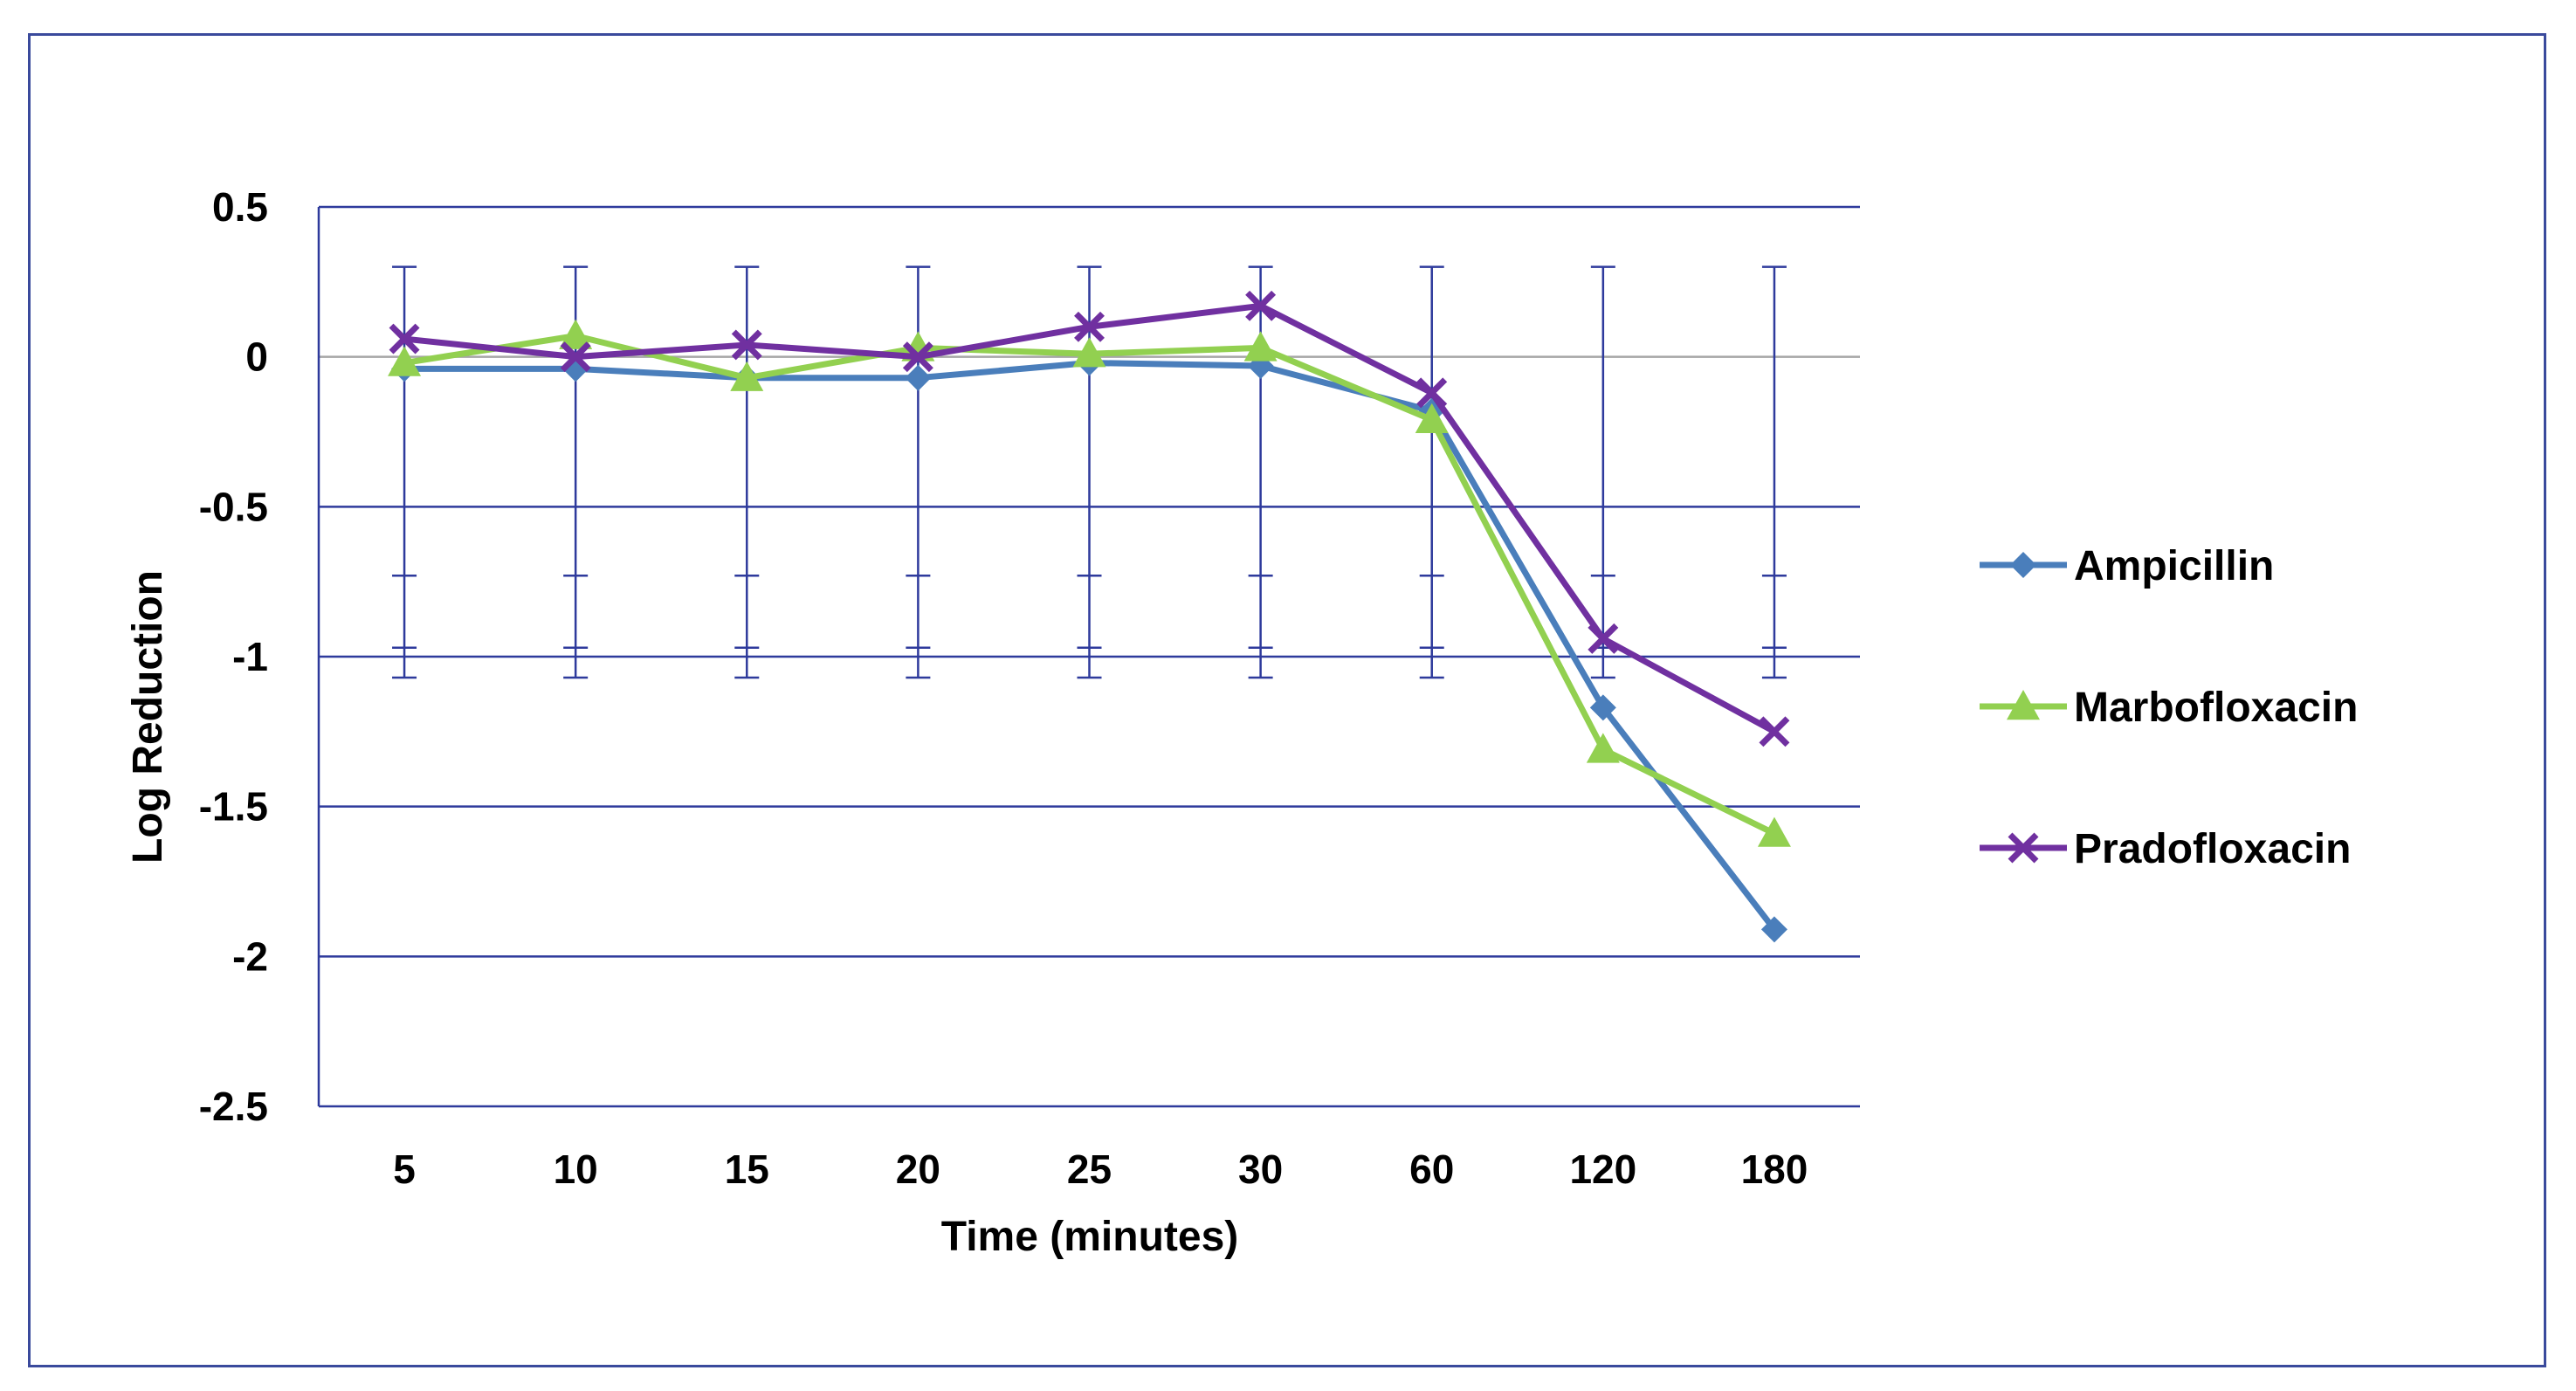 This screenshot has width=2576, height=1391. I want to click on legend-entry: Marbofloxacin, so click(2169, 708).